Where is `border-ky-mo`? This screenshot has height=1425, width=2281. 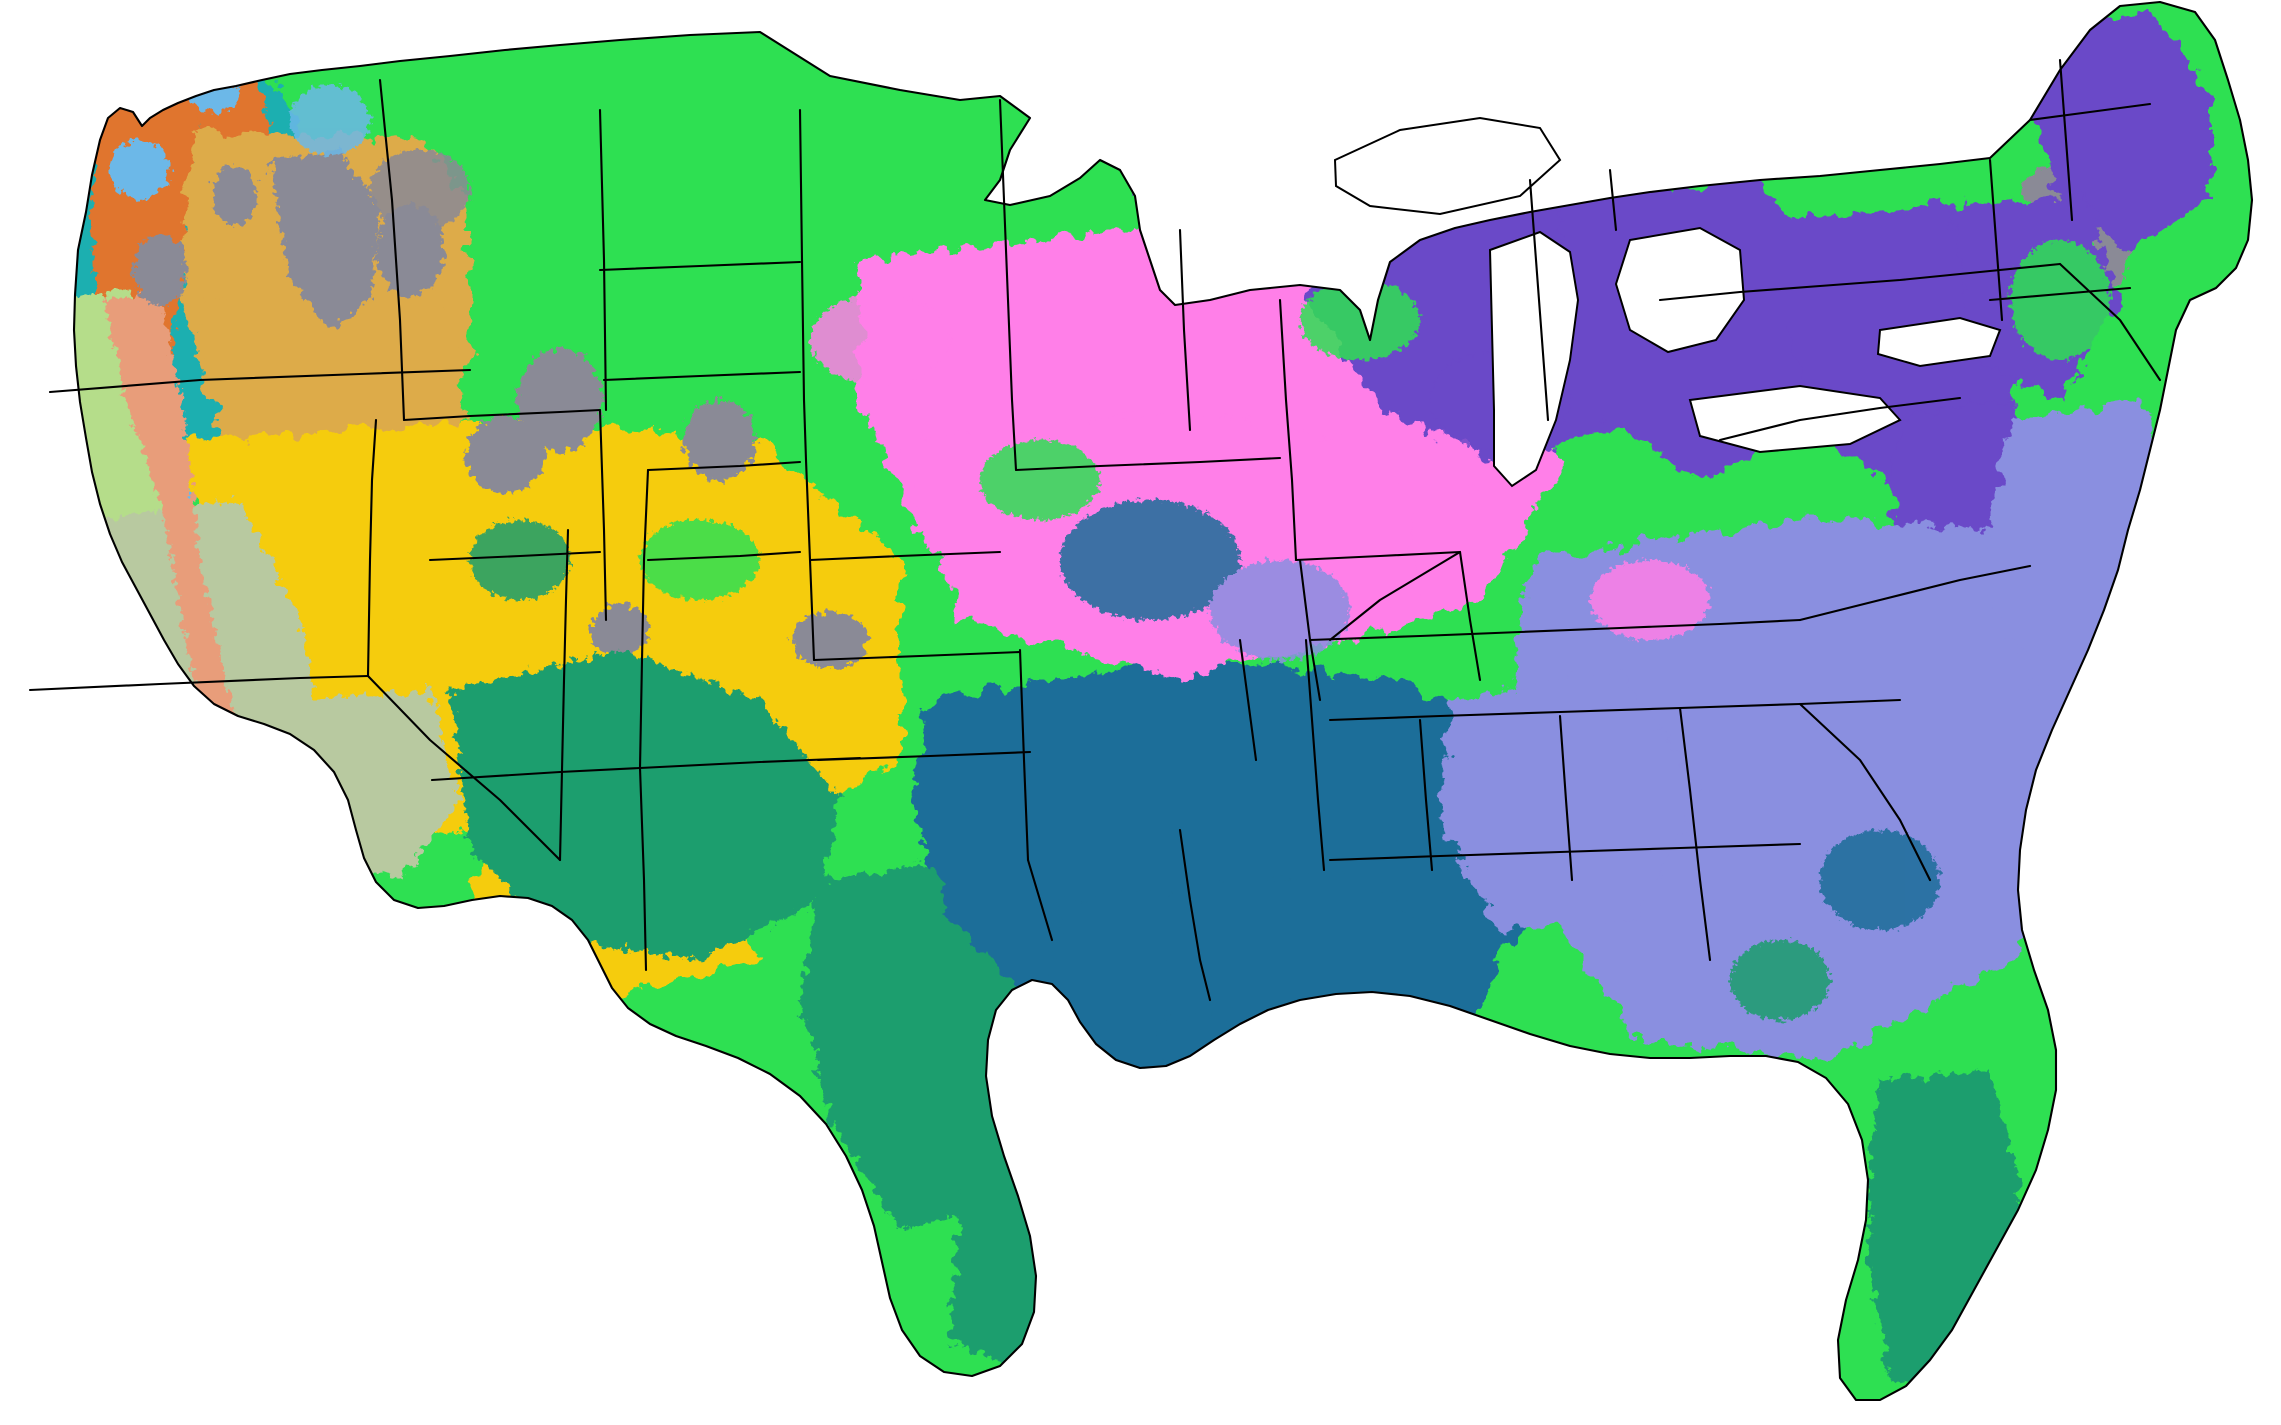 border-ky-mo is located at coordinates (1395, 596).